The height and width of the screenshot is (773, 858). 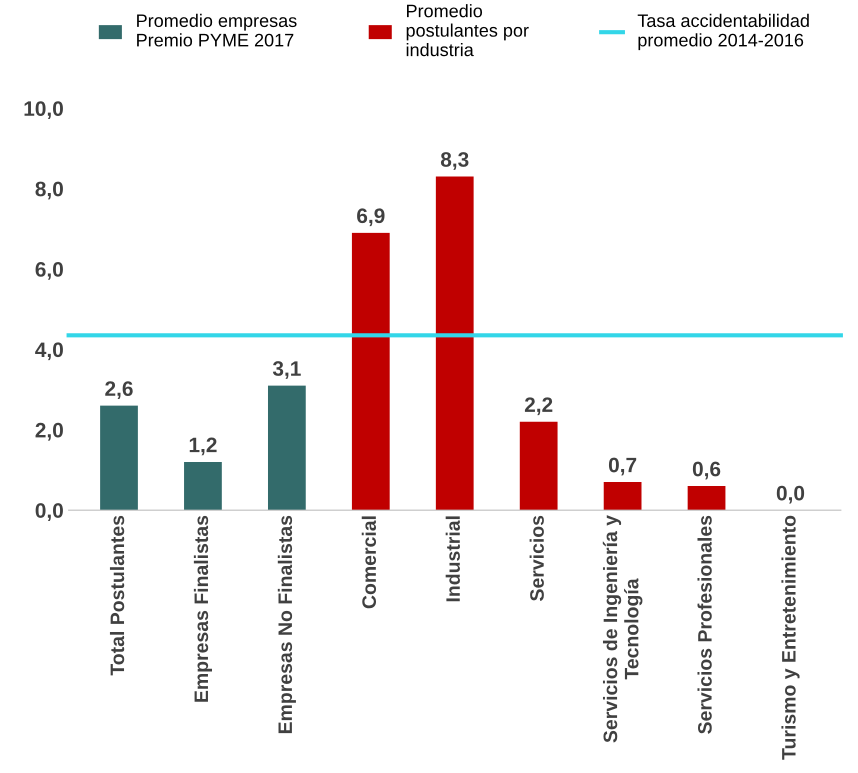 What do you see at coordinates (49, 512) in the screenshot?
I see `y-tick-label: 0,0` at bounding box center [49, 512].